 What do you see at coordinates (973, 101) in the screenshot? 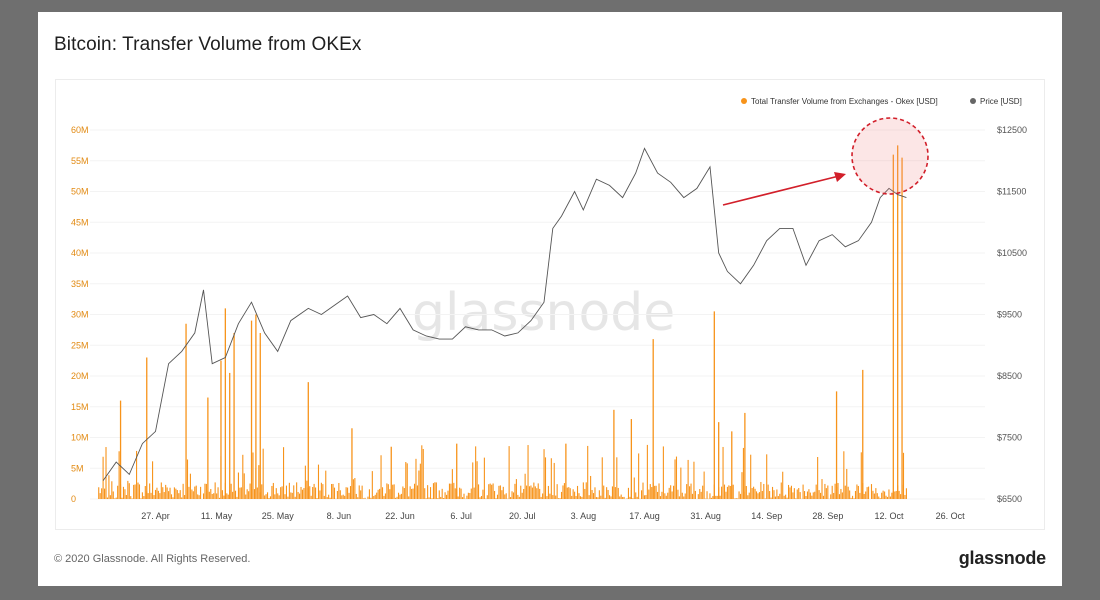
I see `legend-swatch-price` at bounding box center [973, 101].